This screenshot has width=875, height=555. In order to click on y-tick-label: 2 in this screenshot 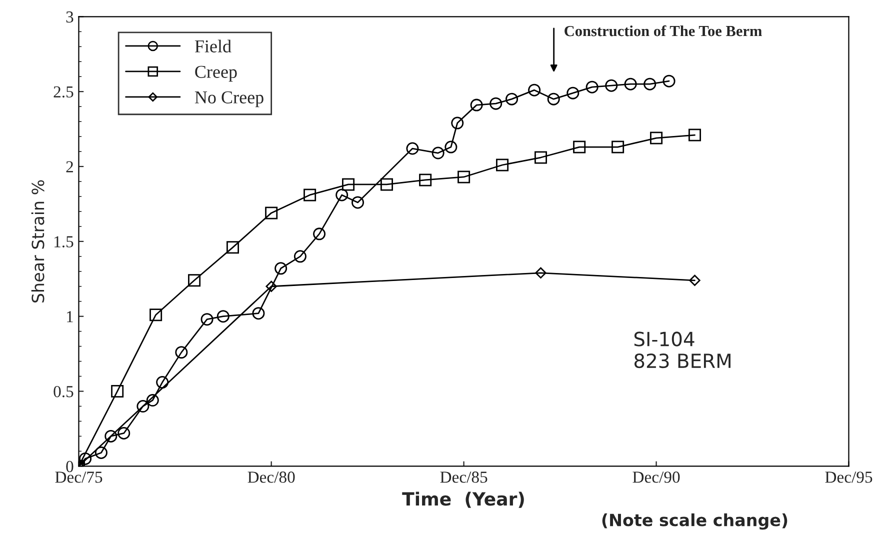, I will do `click(69, 166)`.